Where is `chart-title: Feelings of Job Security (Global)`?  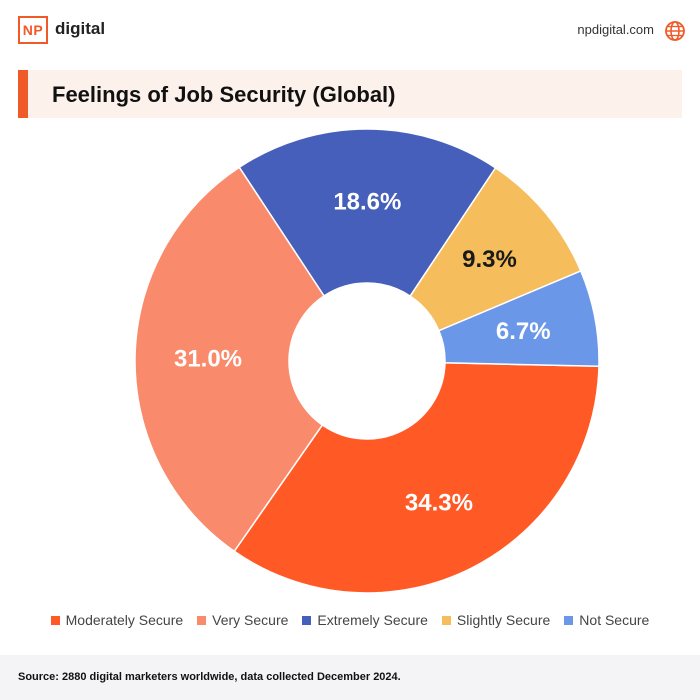 chart-title: Feelings of Job Security (Global) is located at coordinates (224, 94).